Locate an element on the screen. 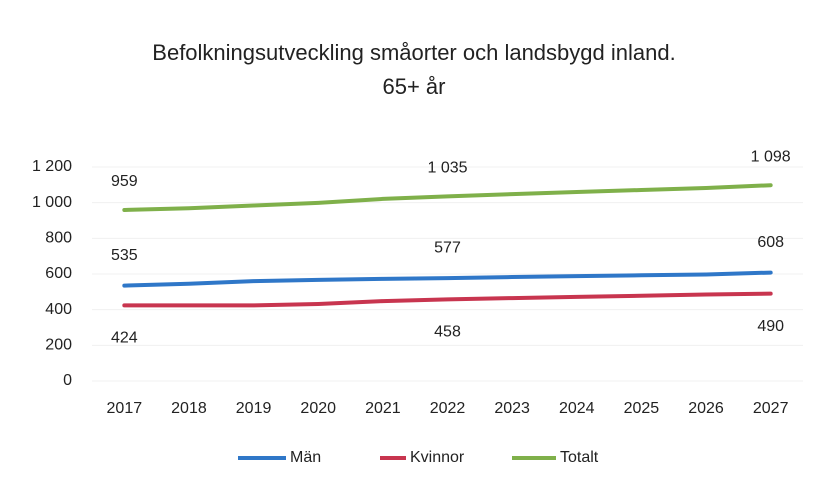  x-tick-label: 2025 is located at coordinates (642, 408).